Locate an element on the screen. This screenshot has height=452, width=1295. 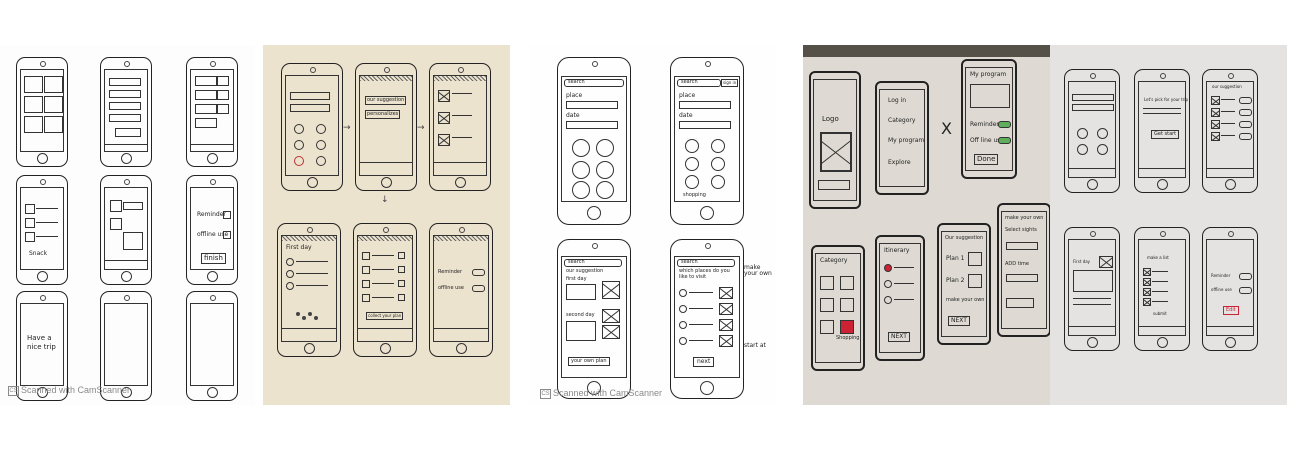
offline-use-label: offline use is located at coordinates (213, 234).